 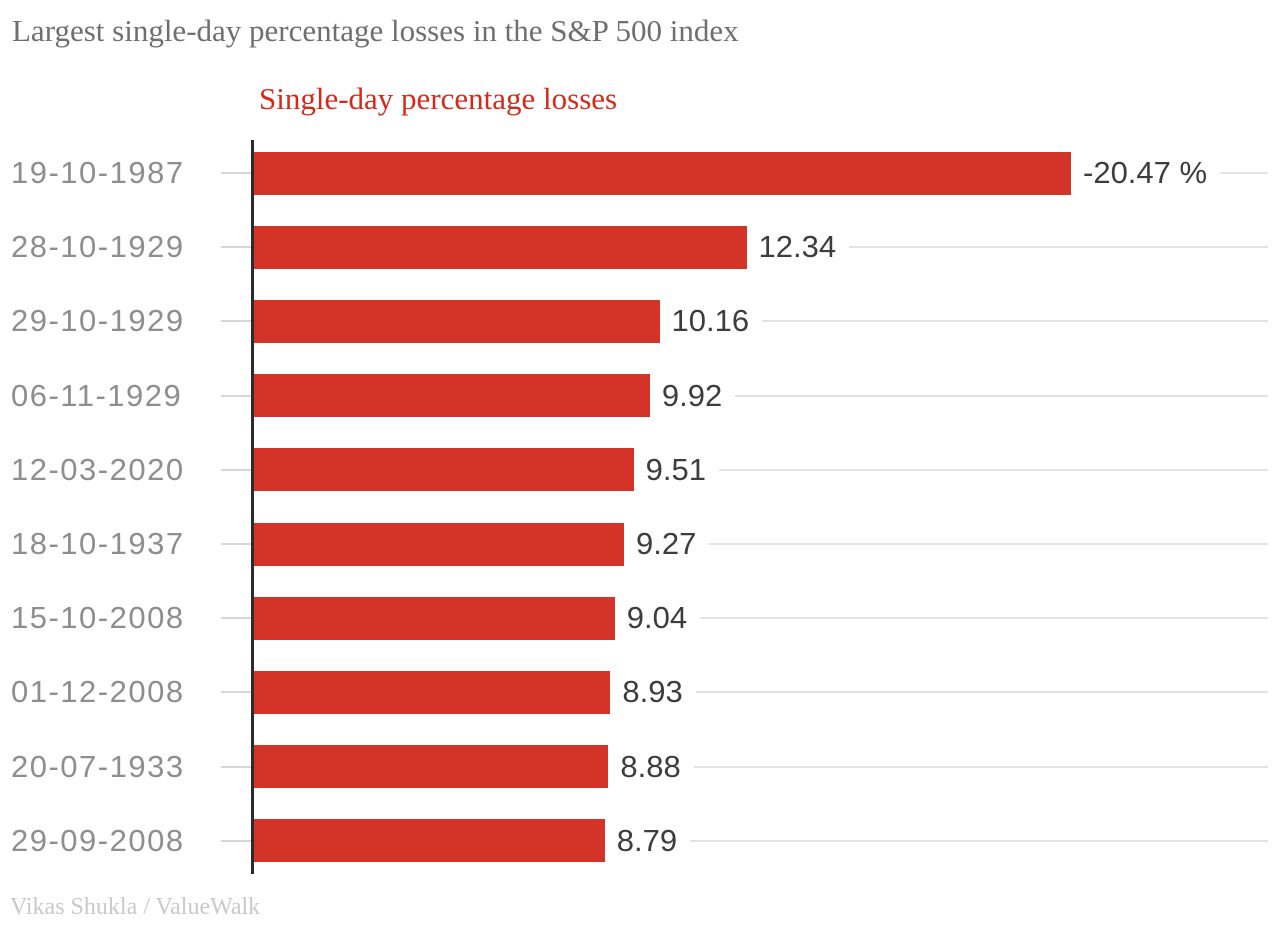 What do you see at coordinates (666, 544) in the screenshot?
I see `value-label: 9.27` at bounding box center [666, 544].